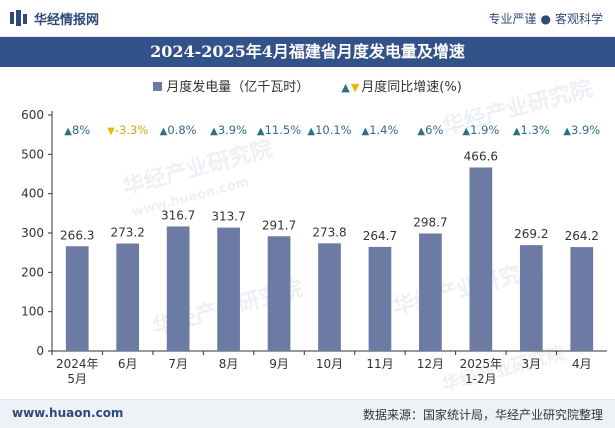 The height and width of the screenshot is (428, 615). What do you see at coordinates (77, 371) in the screenshot?
I see `x-tick-label: 2024年 5月` at bounding box center [77, 371].